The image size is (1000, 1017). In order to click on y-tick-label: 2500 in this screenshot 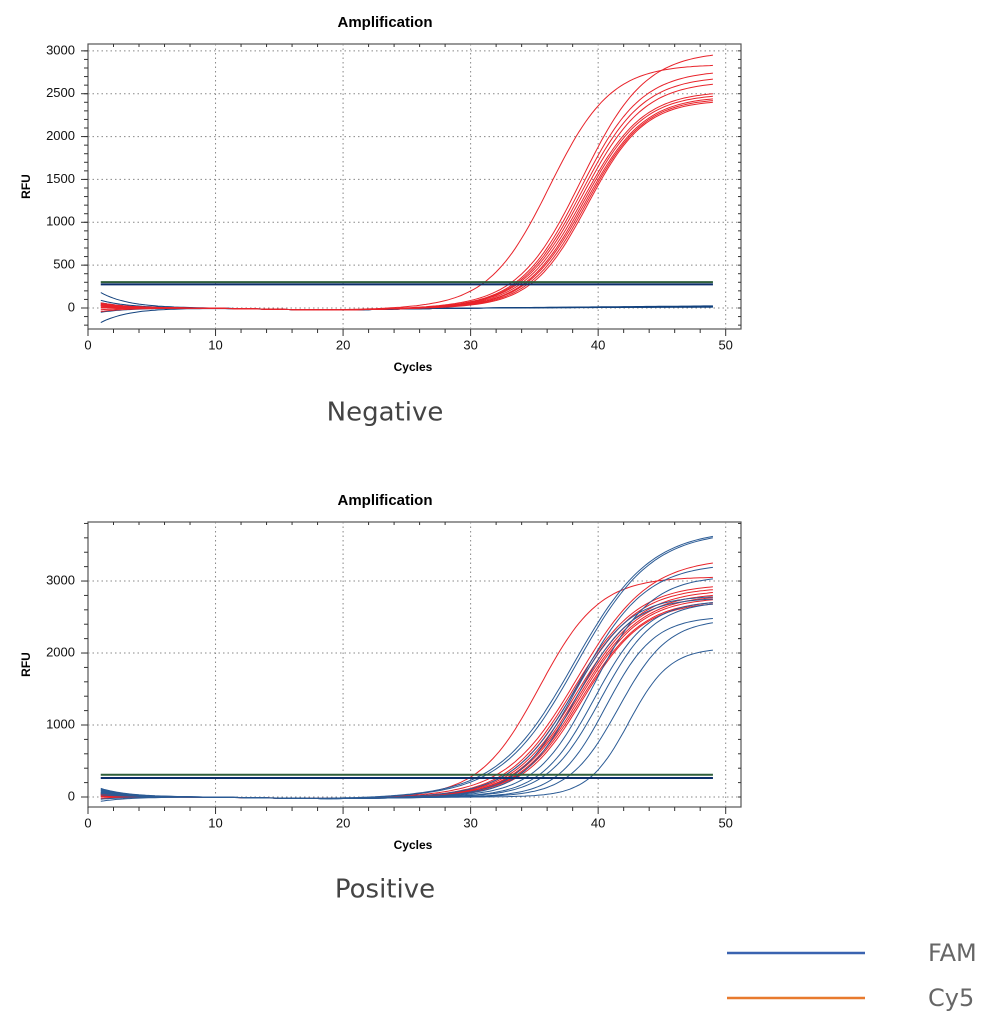, I will do `click(60, 92)`.